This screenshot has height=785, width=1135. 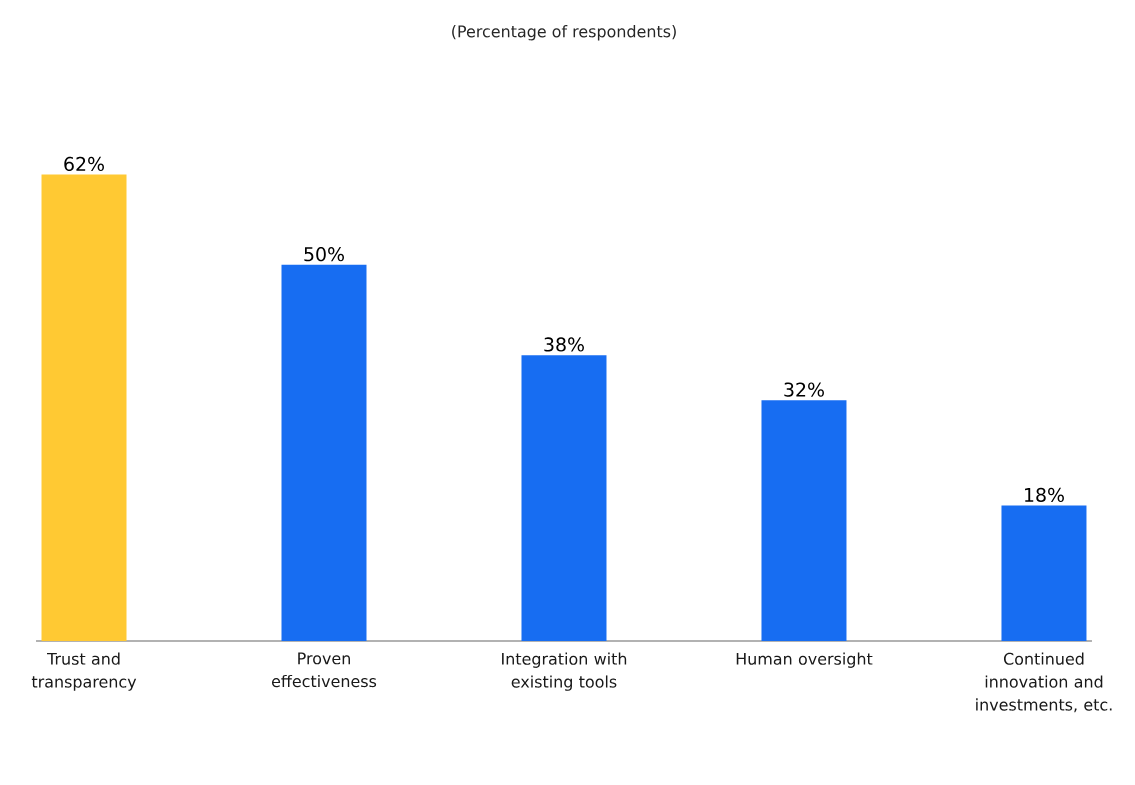 What do you see at coordinates (564, 33) in the screenshot?
I see `chart-title: (Percentage of respondents)` at bounding box center [564, 33].